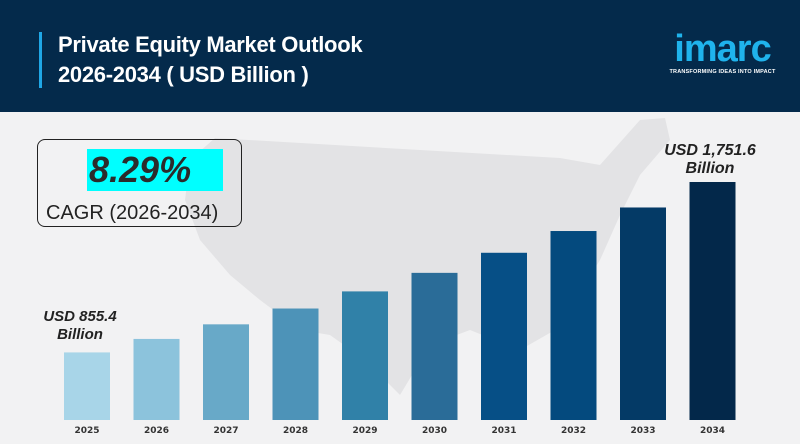  I want to click on x-tick-2032: 2032, so click(573, 431).